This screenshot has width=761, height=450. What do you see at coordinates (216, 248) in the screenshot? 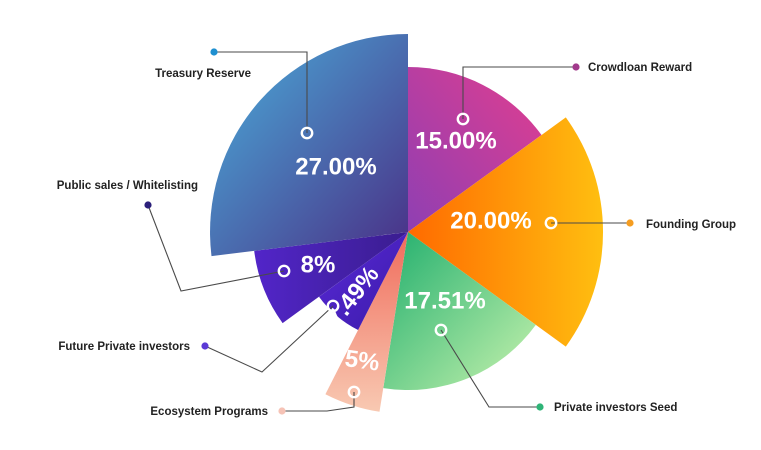
I see `leader-line-public-sales-whitelisting` at bounding box center [216, 248].